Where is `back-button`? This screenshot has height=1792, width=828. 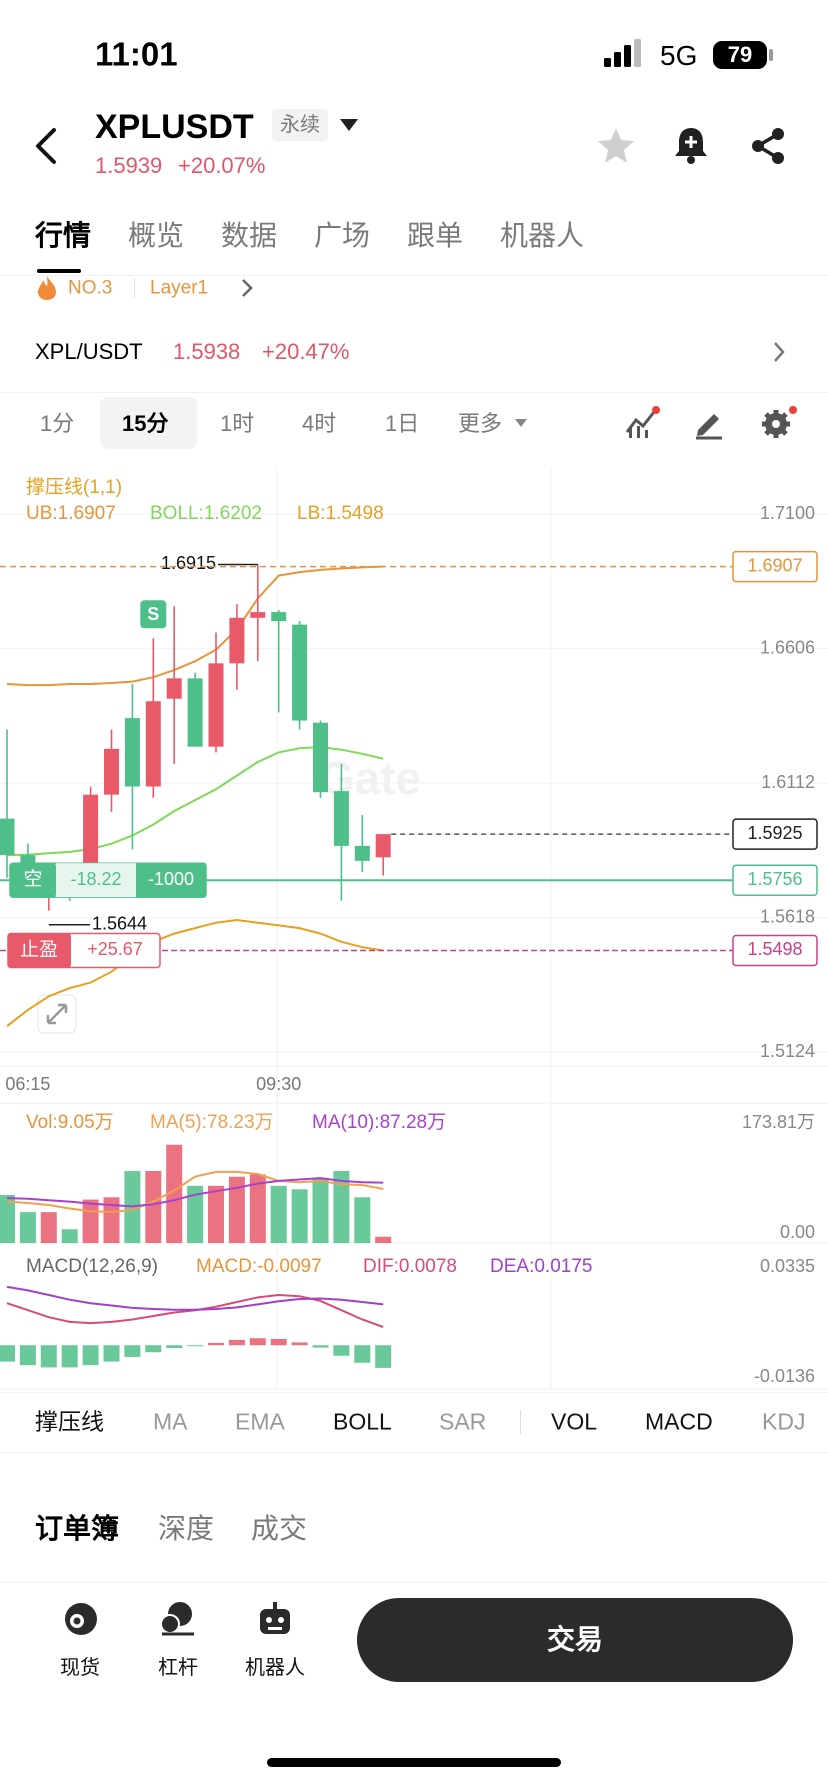 back-button is located at coordinates (47, 146).